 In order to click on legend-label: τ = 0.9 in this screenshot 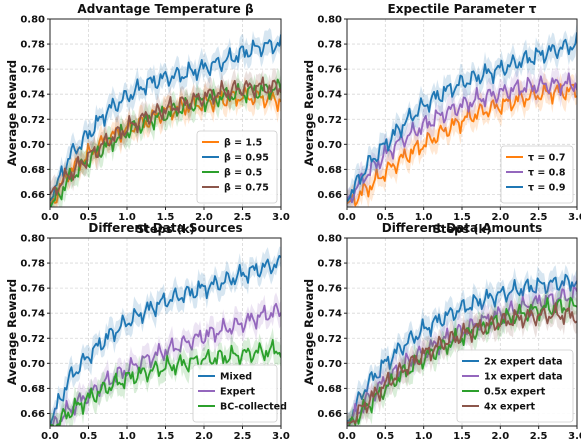, I will do `click(546, 188)`.